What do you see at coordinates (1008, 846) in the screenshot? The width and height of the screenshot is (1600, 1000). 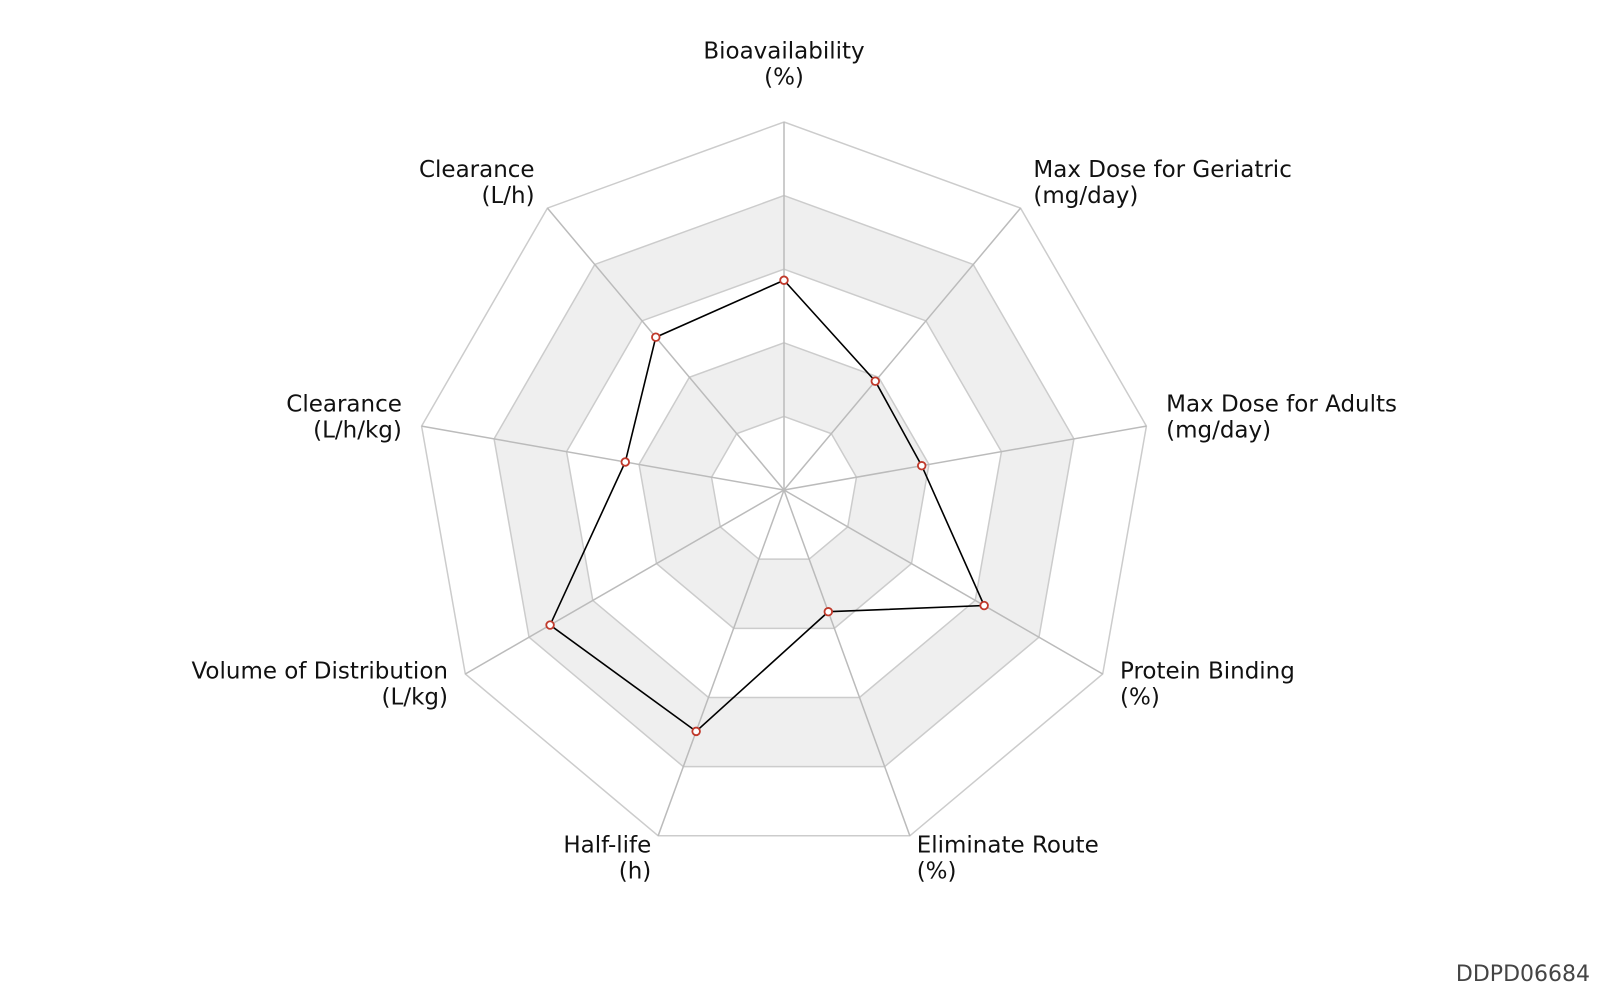 I see `axis-label: Eliminate Route` at bounding box center [1008, 846].